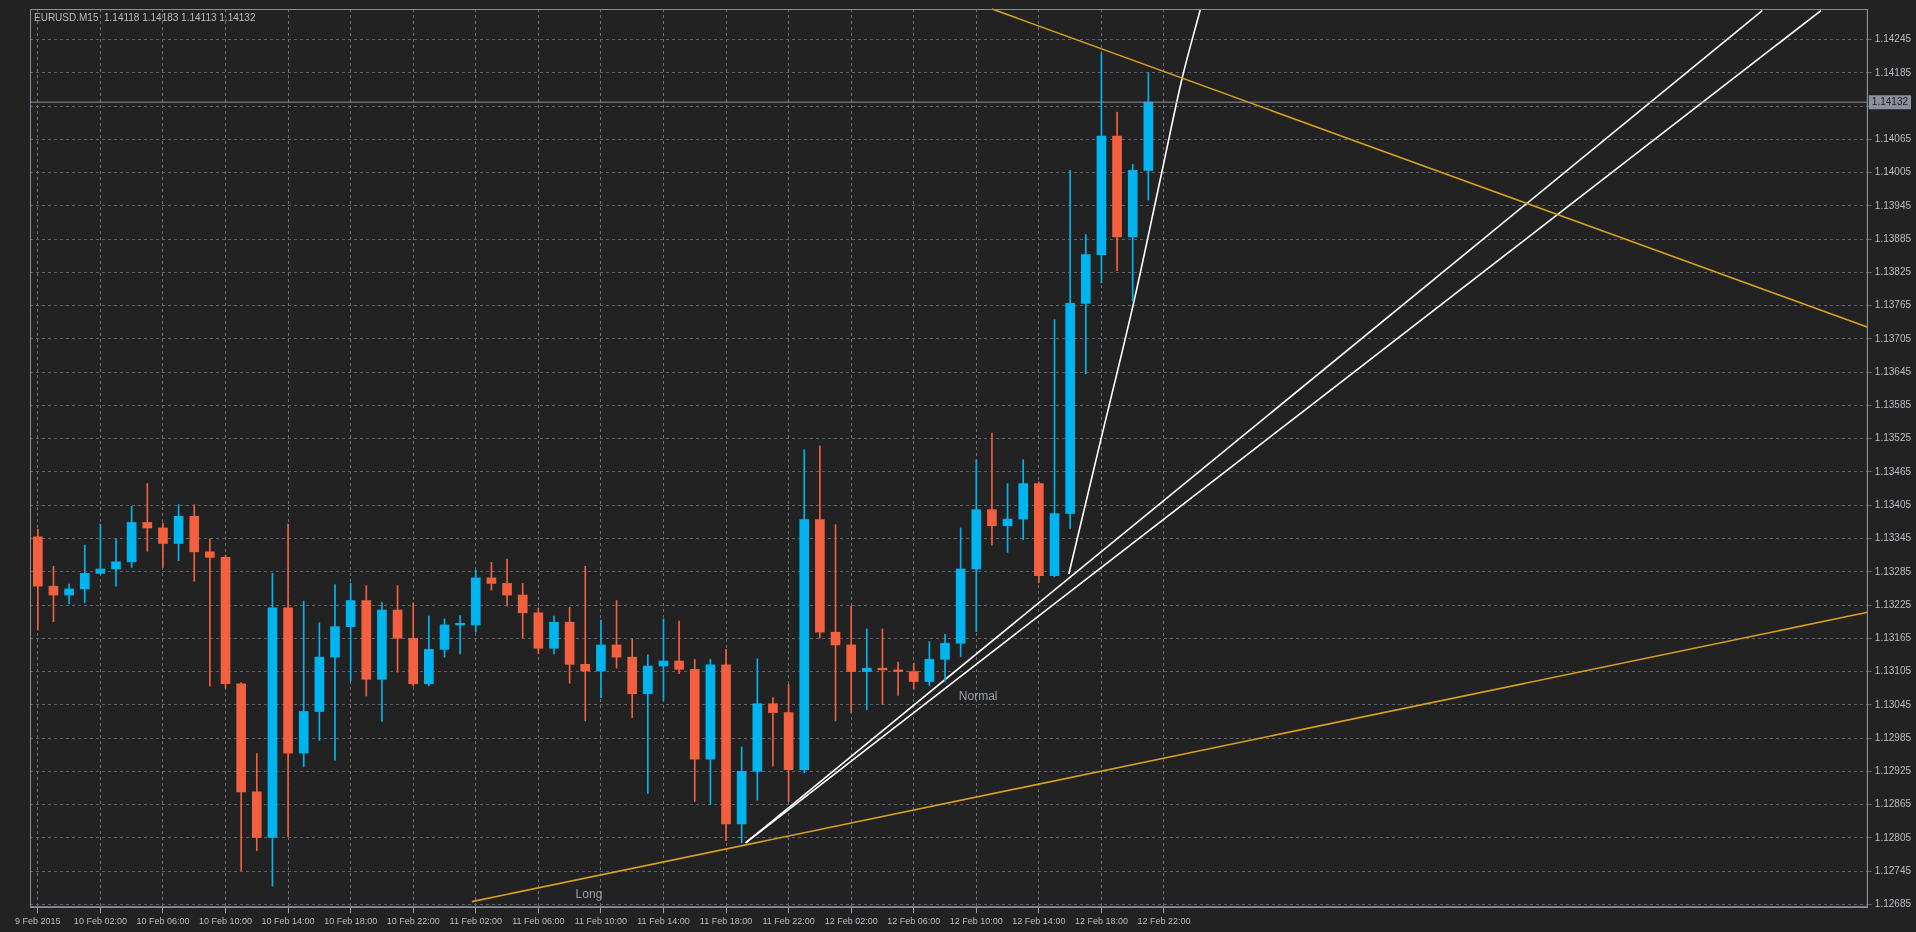  What do you see at coordinates (914, 921) in the screenshot?
I see `x-tick-label: 12 Feb 06:00` at bounding box center [914, 921].